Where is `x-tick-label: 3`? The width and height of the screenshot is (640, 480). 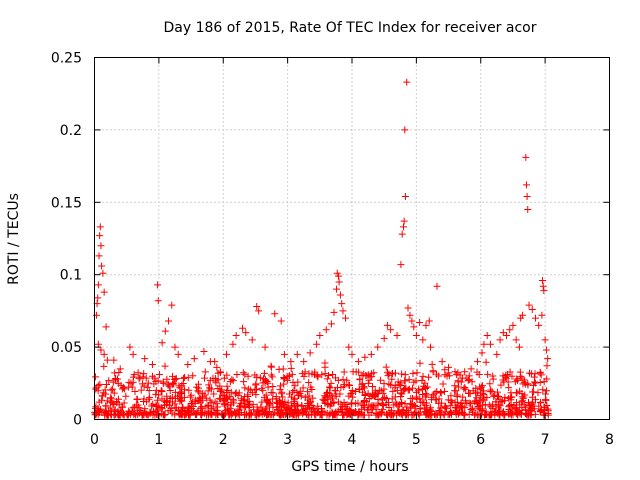
x-tick-label: 3 is located at coordinates (287, 440).